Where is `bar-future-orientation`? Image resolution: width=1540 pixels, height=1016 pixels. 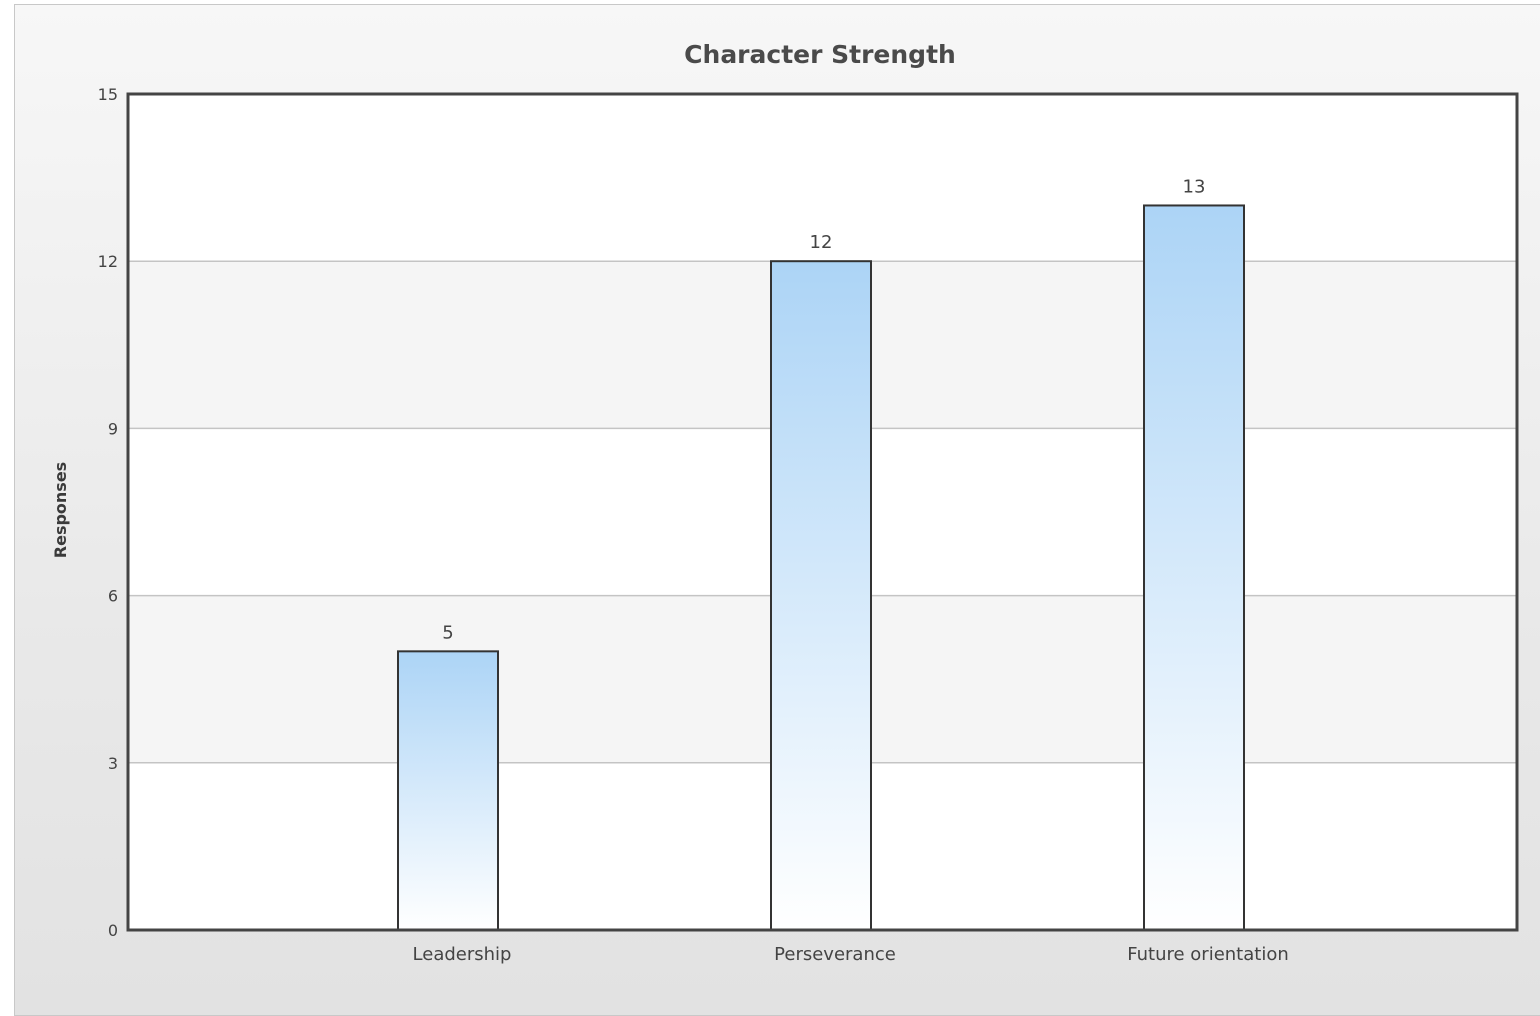
bar-future-orientation is located at coordinates (1194, 567).